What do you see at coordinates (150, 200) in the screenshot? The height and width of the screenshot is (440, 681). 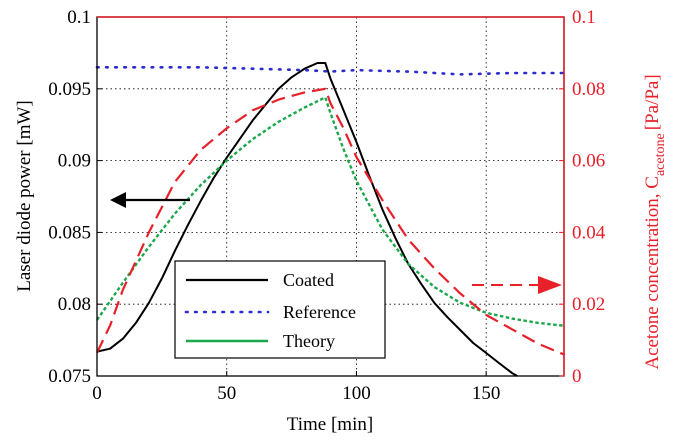 I see `left-axis-arrow` at bounding box center [150, 200].